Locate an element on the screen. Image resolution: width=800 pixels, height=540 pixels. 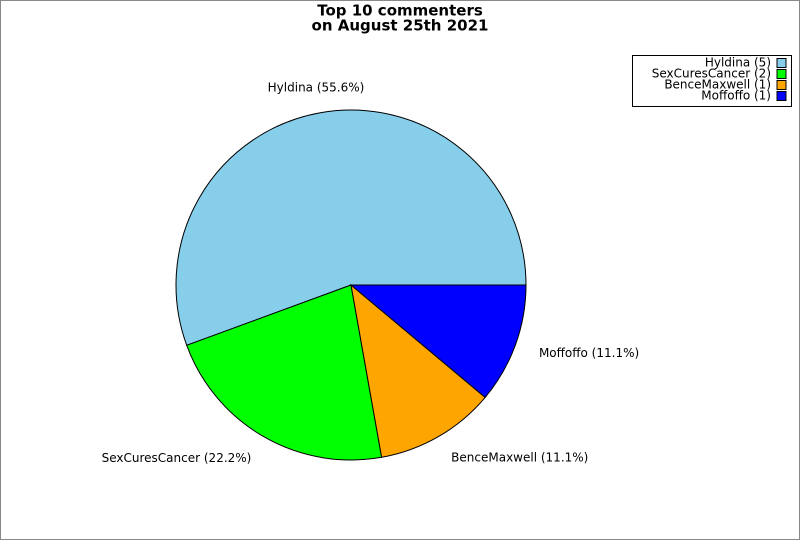
legend-label: Hyldina (5) is located at coordinates (738, 63).